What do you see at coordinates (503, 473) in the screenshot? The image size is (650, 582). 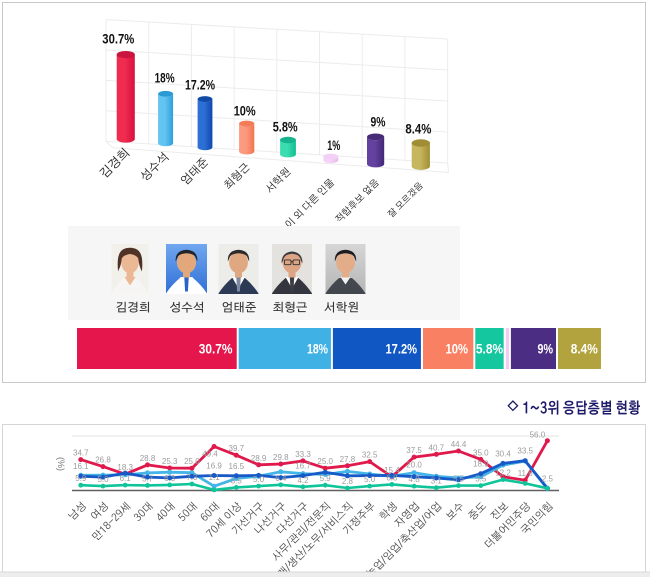 I see `svg-text: 12.2` at bounding box center [503, 473].